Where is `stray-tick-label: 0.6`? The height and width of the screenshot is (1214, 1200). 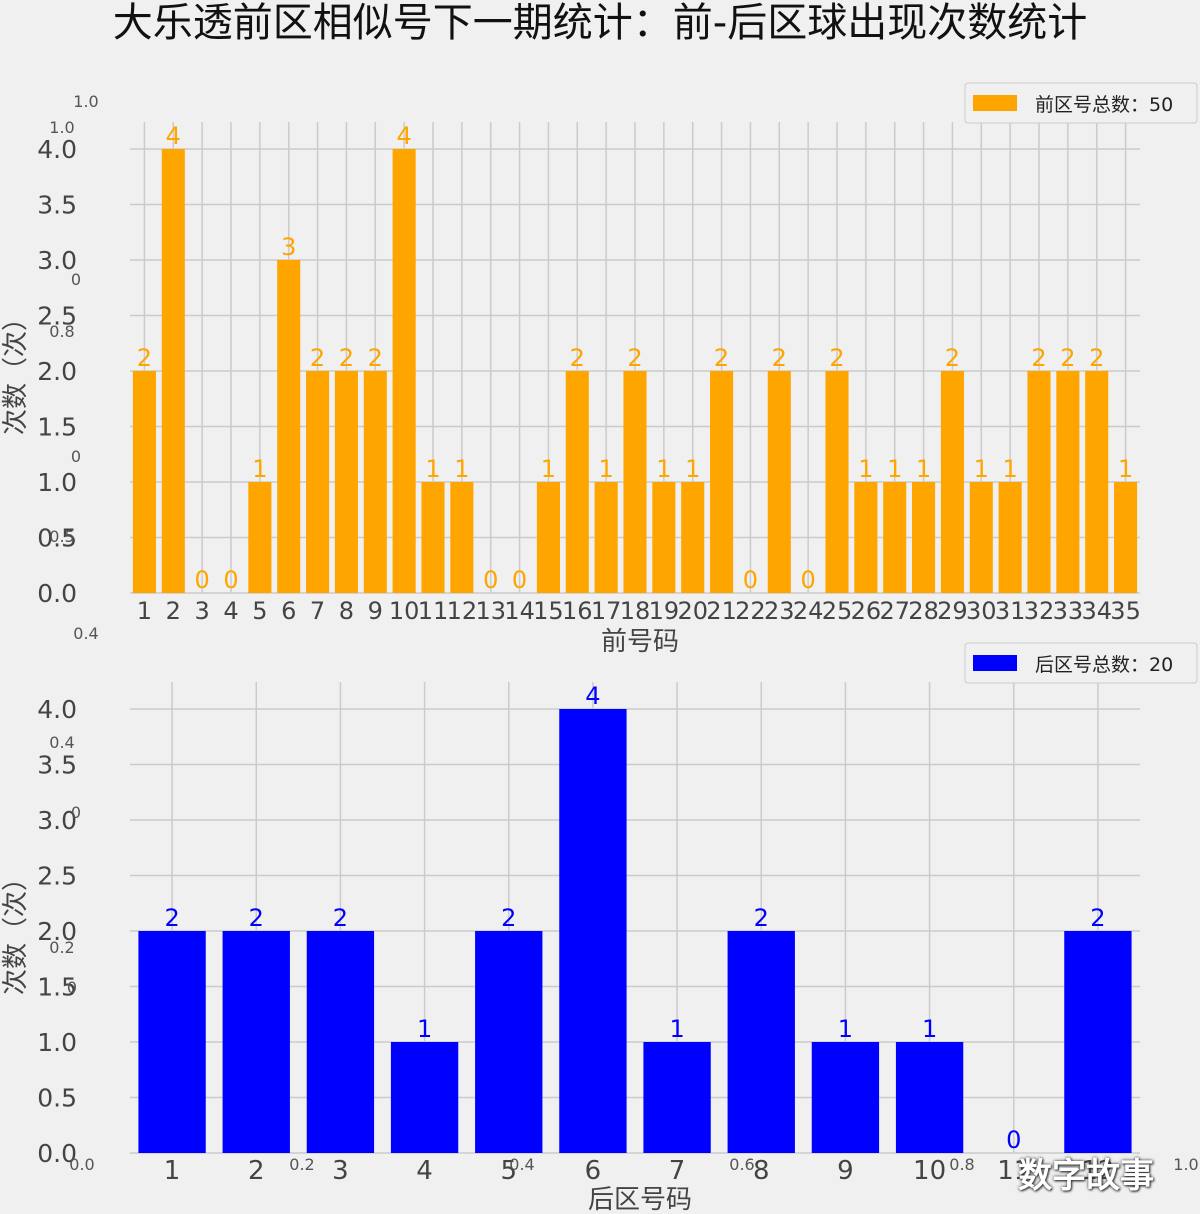 stray-tick-label: 0.6 is located at coordinates (741, 1164).